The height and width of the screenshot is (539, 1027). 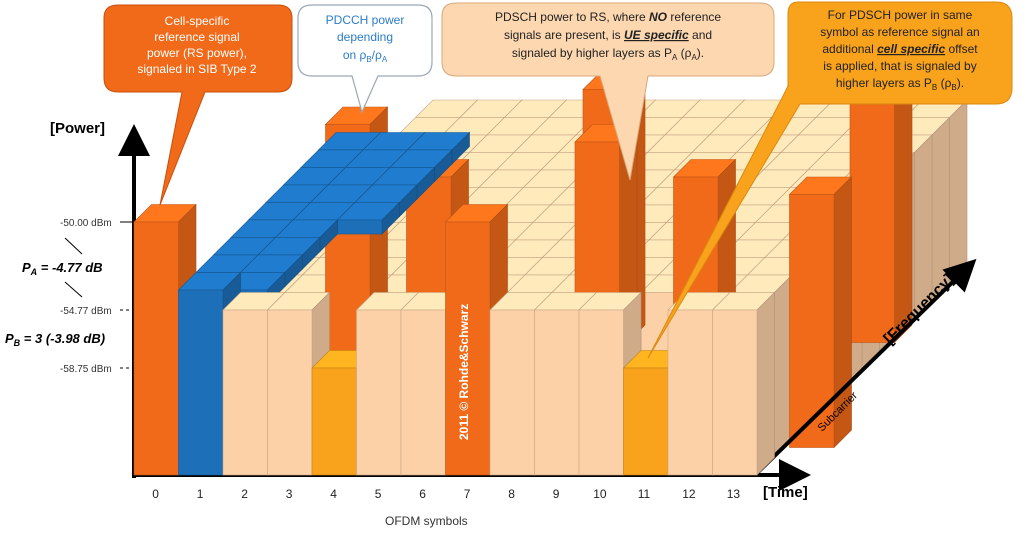 I want to click on symbol-label-13: 13, so click(x=734, y=494).